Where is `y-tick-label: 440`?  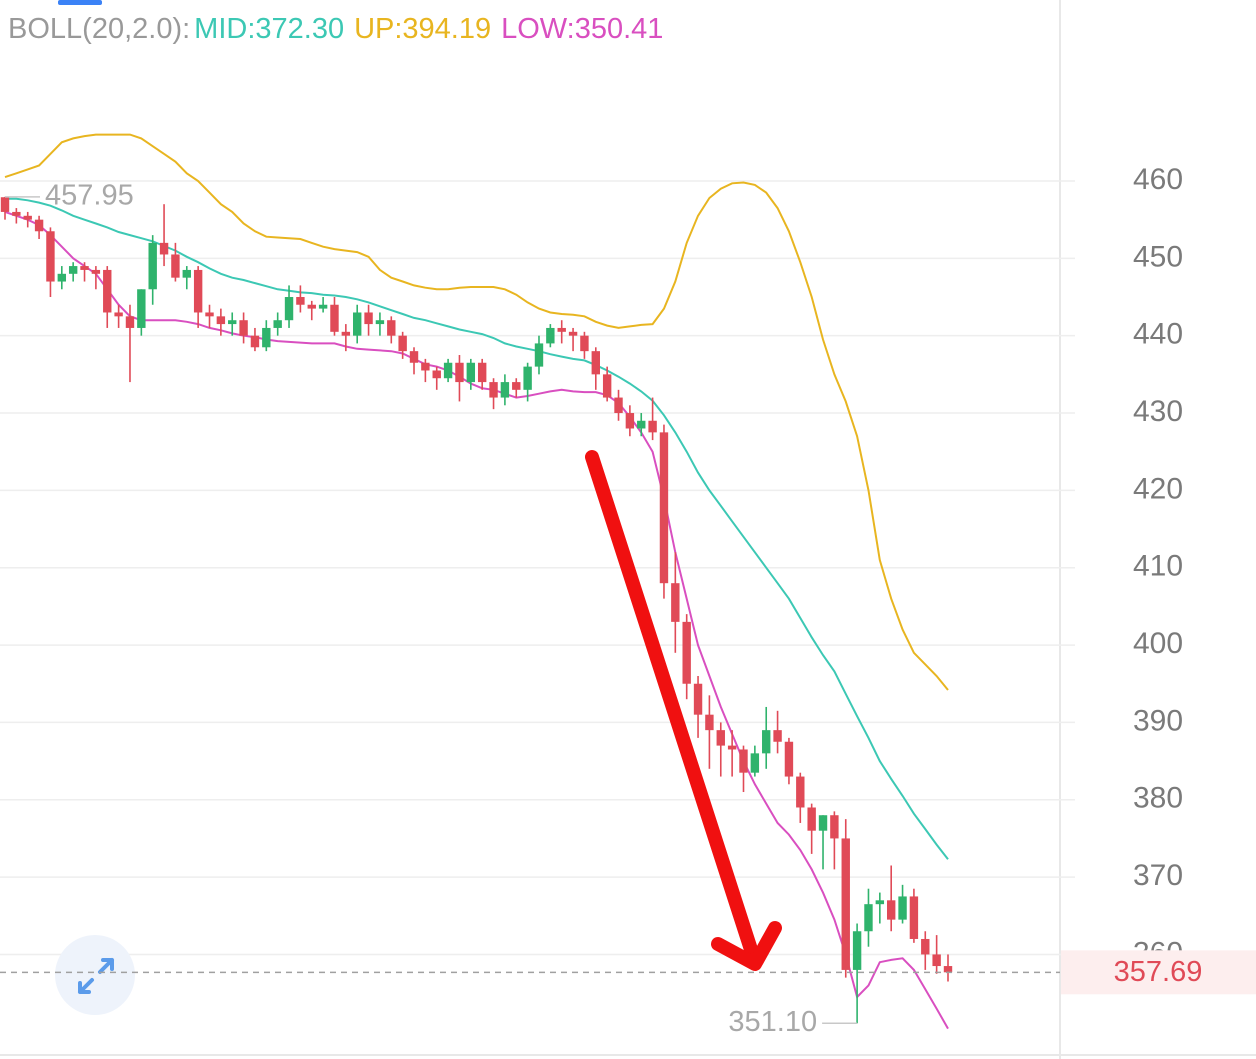 y-tick-label: 440 is located at coordinates (1158, 334).